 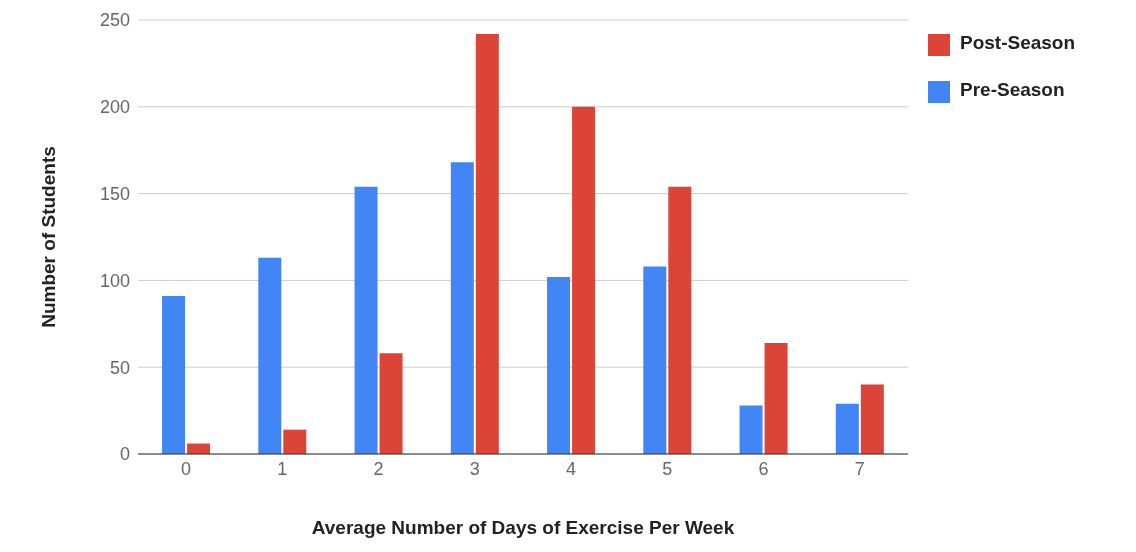 I want to click on legend-label: Pre-Season, so click(x=1012, y=89).